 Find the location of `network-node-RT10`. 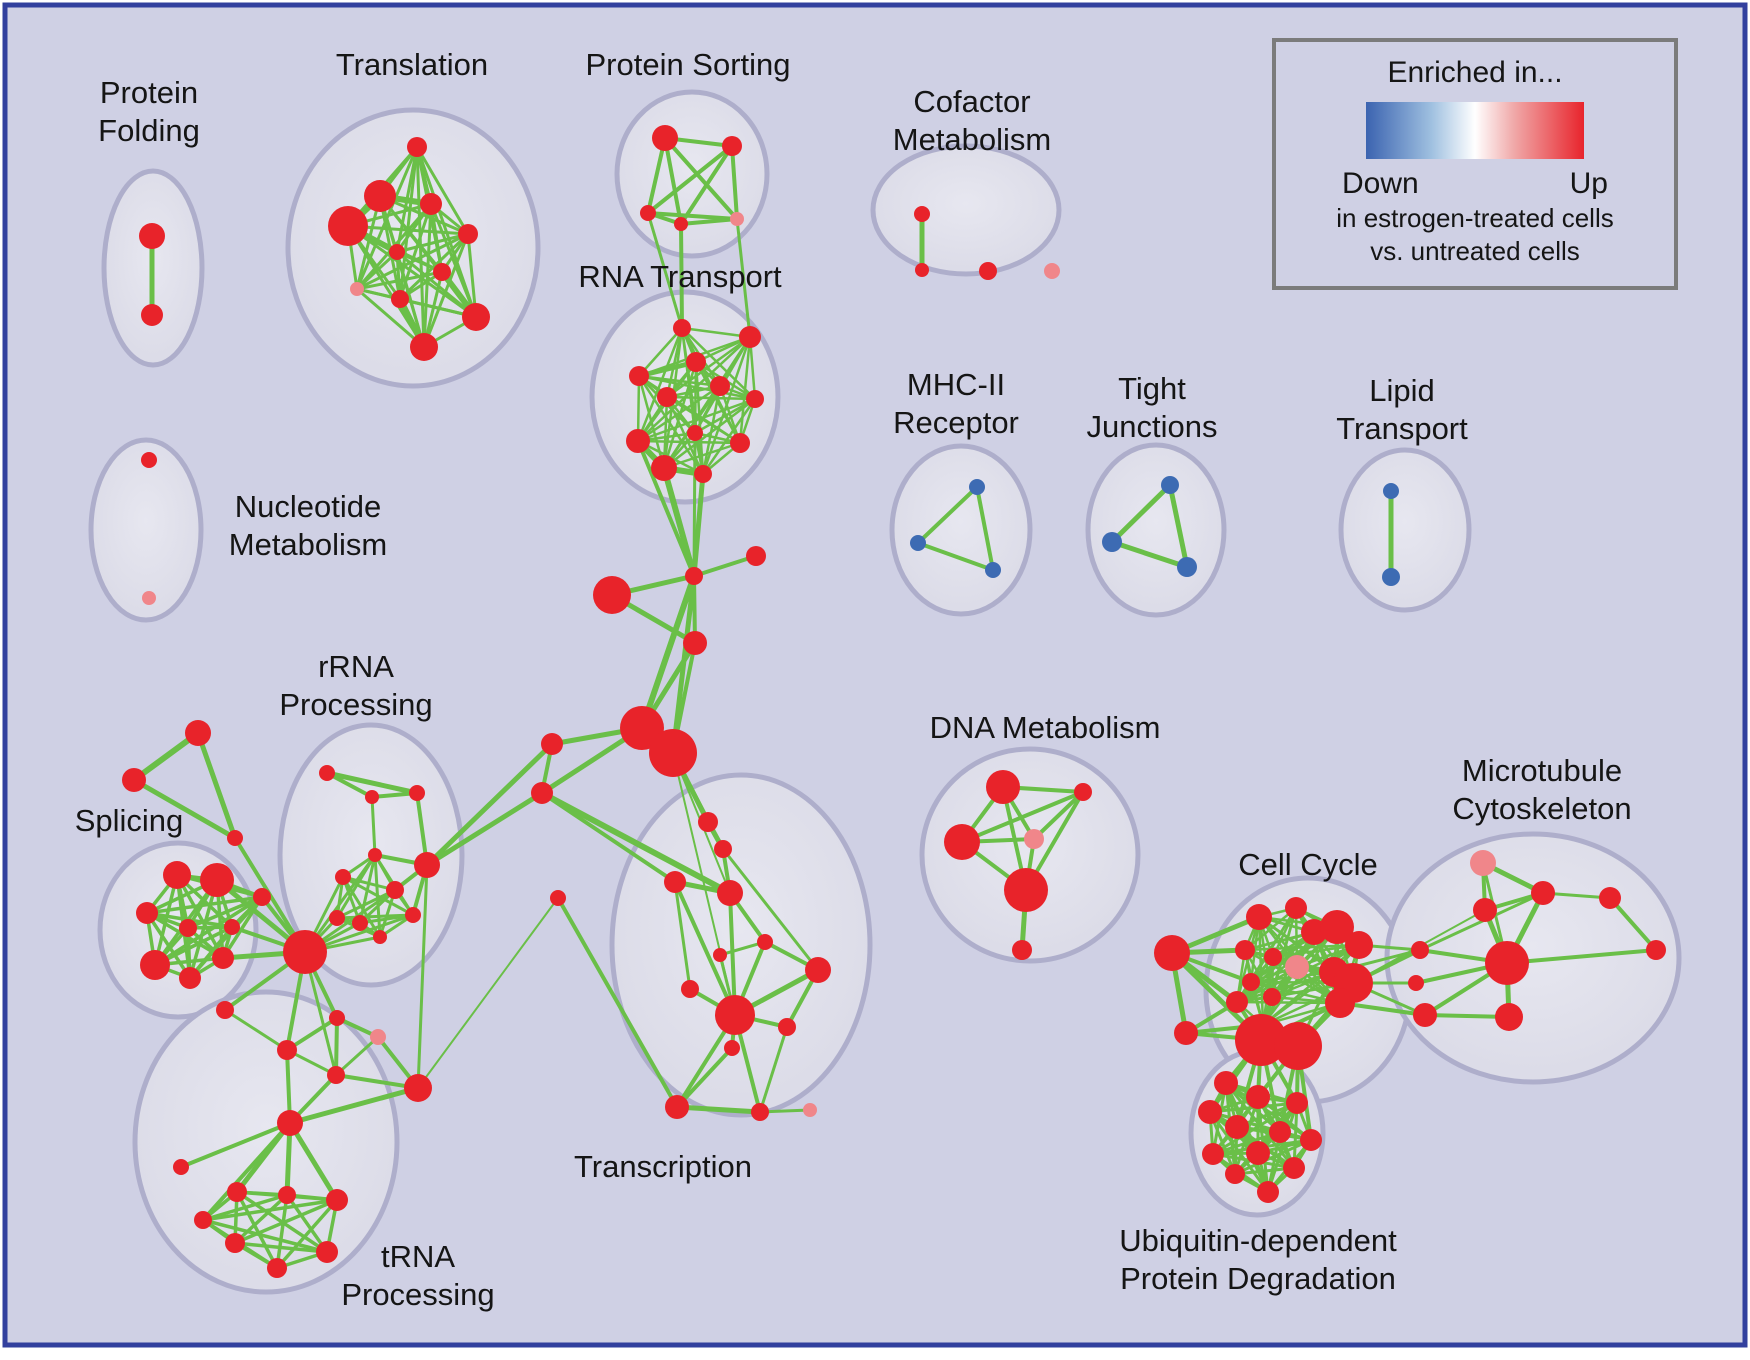

network-node-RT10 is located at coordinates (664, 468).